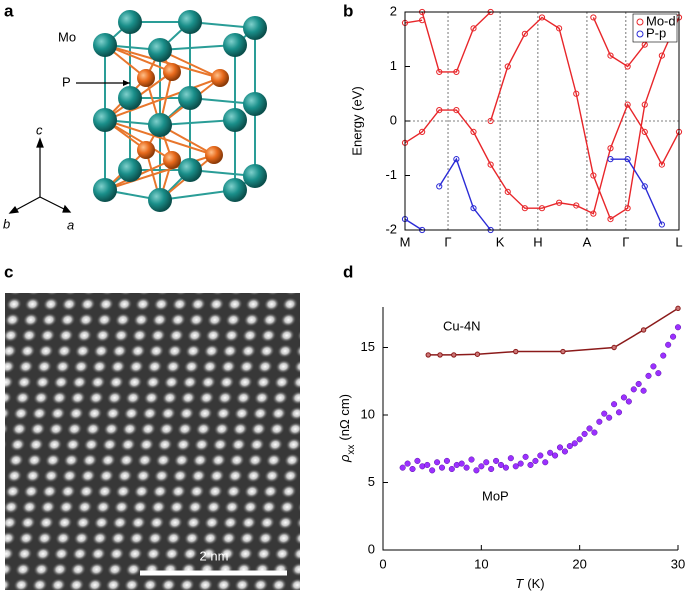 Image resolution: width=685 pixels, height=595 pixels. What do you see at coordinates (535, 583) in the screenshot?
I see `x-axis-unit: (K)` at bounding box center [535, 583].